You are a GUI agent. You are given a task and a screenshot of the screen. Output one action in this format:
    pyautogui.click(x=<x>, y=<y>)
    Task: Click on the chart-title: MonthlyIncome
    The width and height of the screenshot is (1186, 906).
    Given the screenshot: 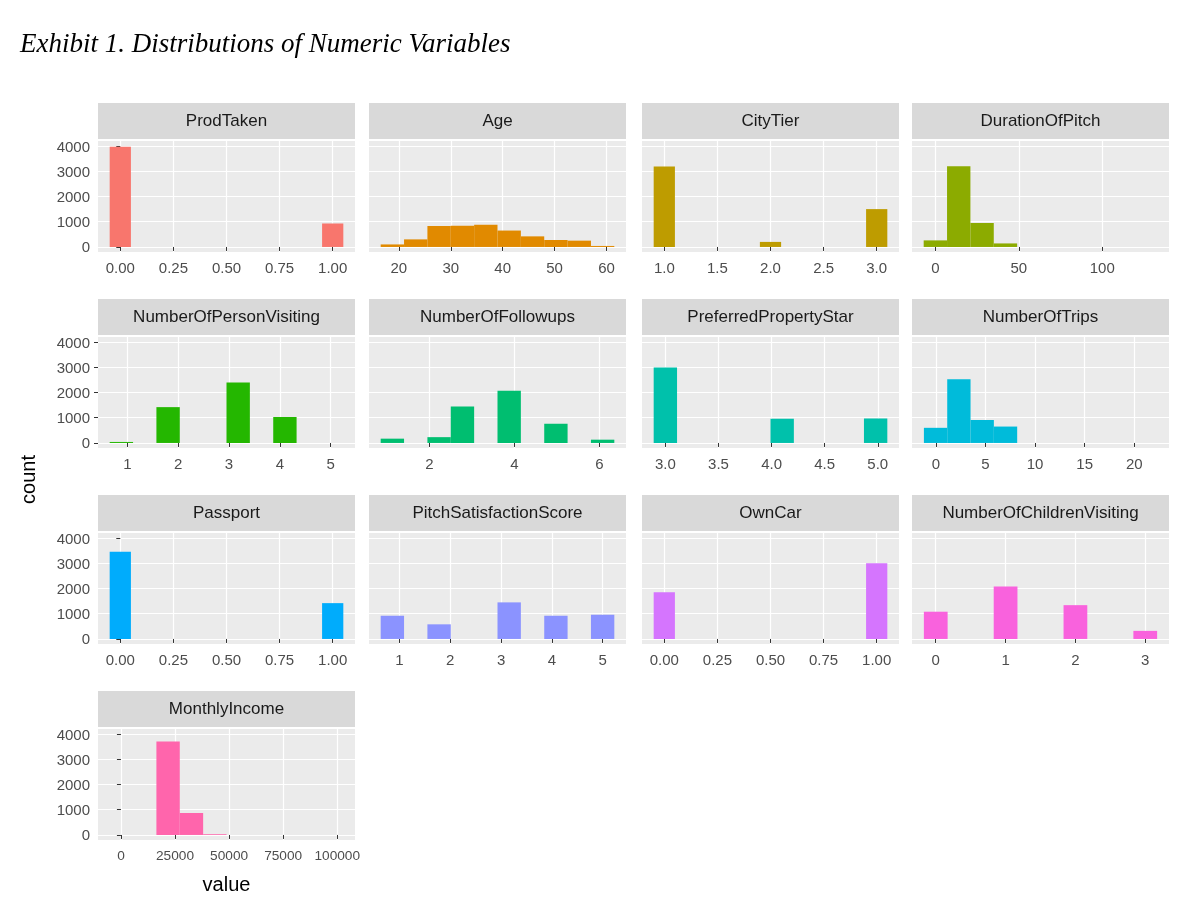 What is the action you would take?
    pyautogui.click(x=226, y=709)
    